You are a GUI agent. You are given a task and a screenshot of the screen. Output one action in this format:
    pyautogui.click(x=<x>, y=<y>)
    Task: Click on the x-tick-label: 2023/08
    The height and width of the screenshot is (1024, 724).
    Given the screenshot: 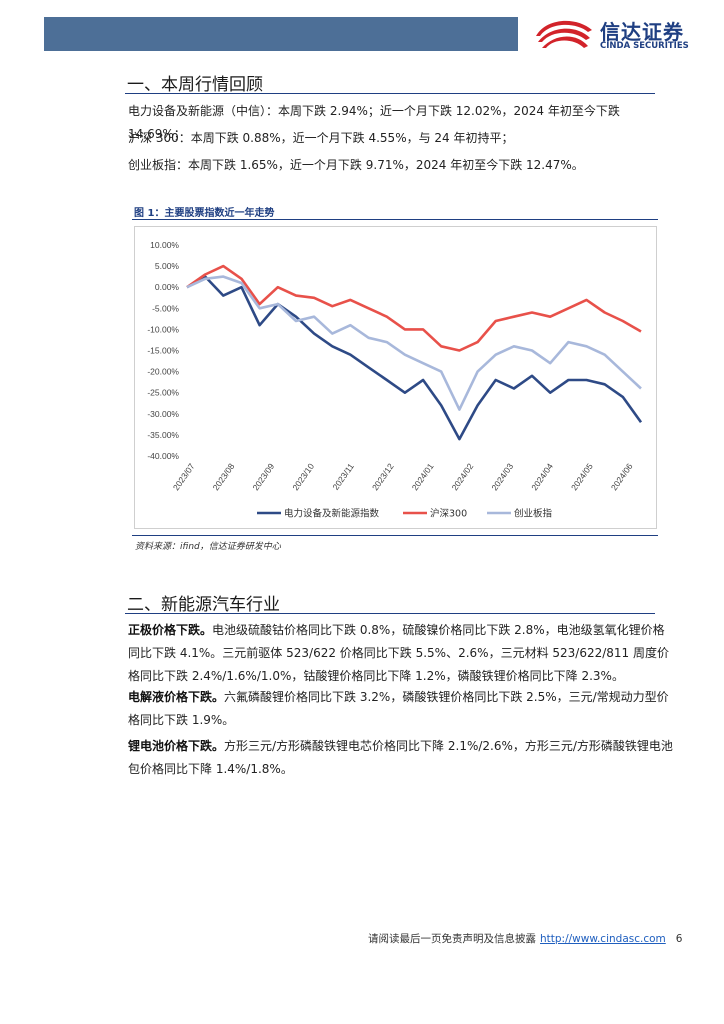 What is the action you would take?
    pyautogui.click(x=224, y=476)
    